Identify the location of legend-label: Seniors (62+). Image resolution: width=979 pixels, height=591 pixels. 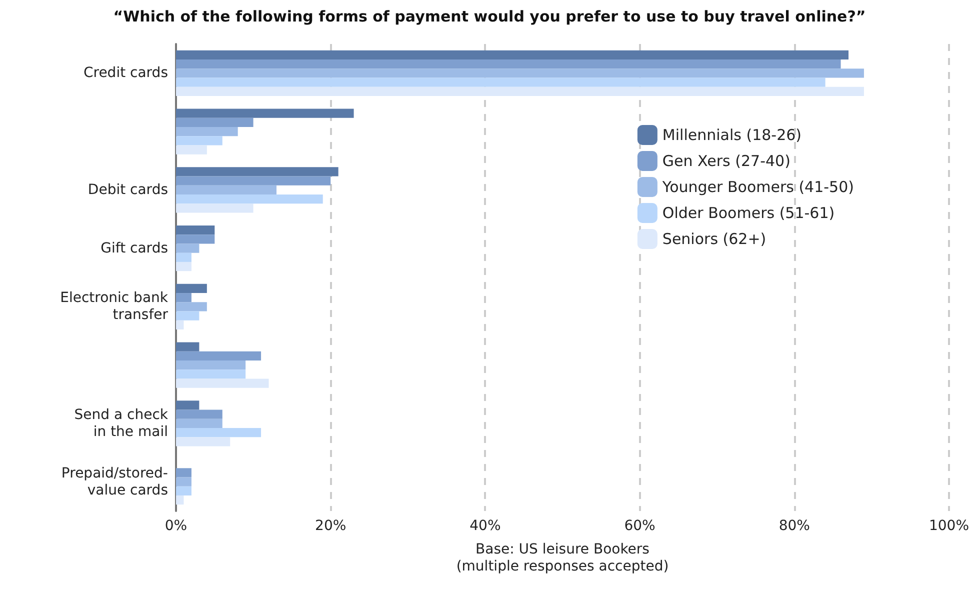
(714, 239).